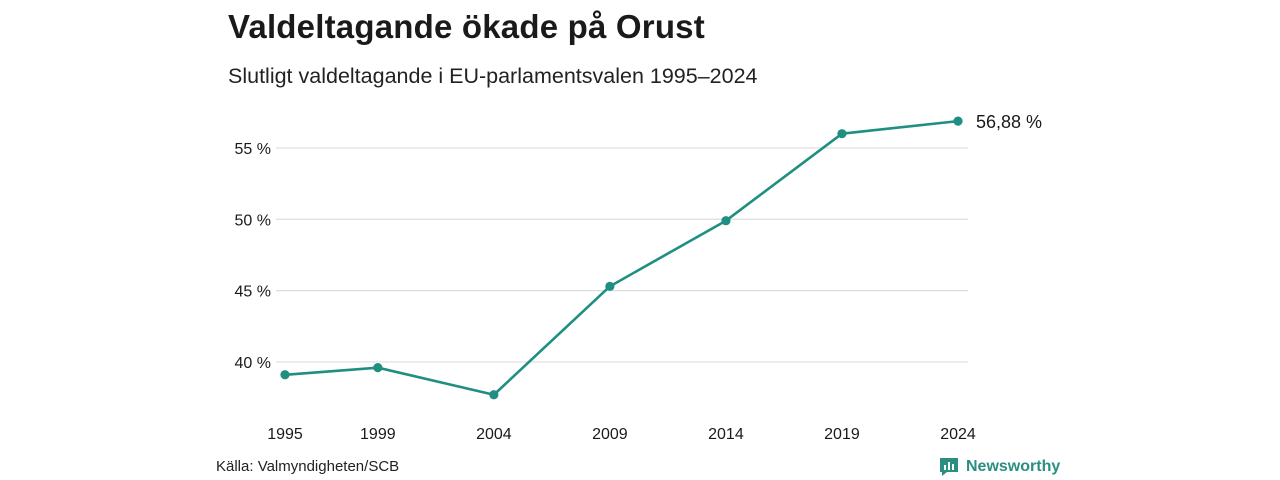  Describe the element at coordinates (308, 466) in the screenshot. I see `source-note: Källa: Valmyndigheten/SCB` at that location.